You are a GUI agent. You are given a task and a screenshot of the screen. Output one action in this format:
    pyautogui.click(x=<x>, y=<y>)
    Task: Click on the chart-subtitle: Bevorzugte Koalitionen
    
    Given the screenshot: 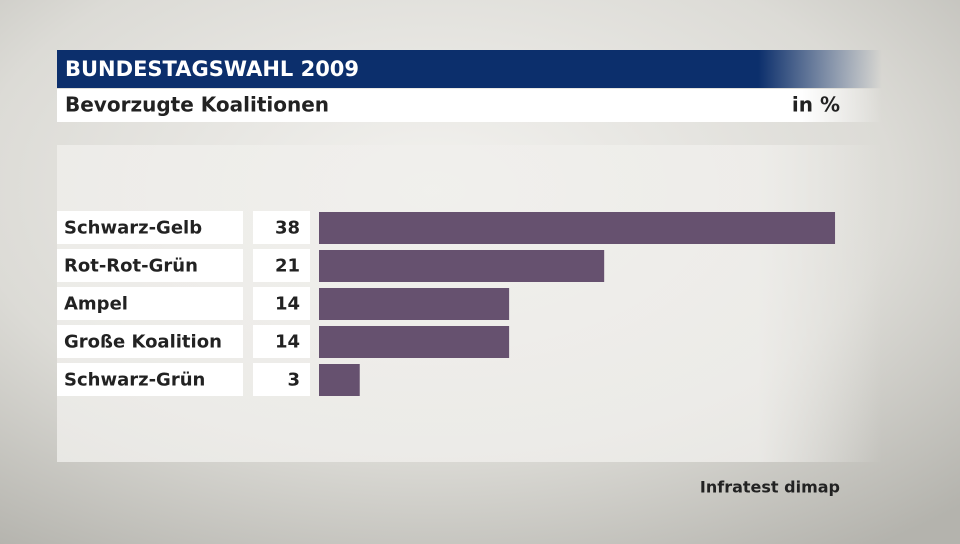 What is the action you would take?
    pyautogui.click(x=197, y=105)
    